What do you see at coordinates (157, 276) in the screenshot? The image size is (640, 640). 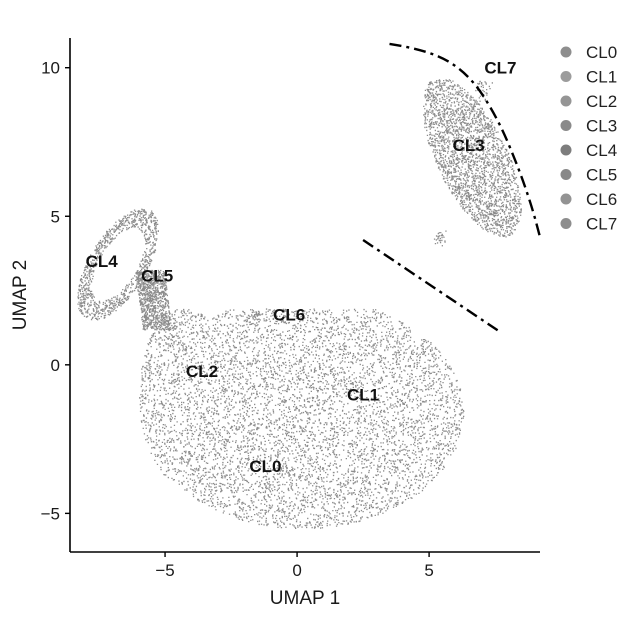 I see `cluster-label-cl5: CL5` at bounding box center [157, 276].